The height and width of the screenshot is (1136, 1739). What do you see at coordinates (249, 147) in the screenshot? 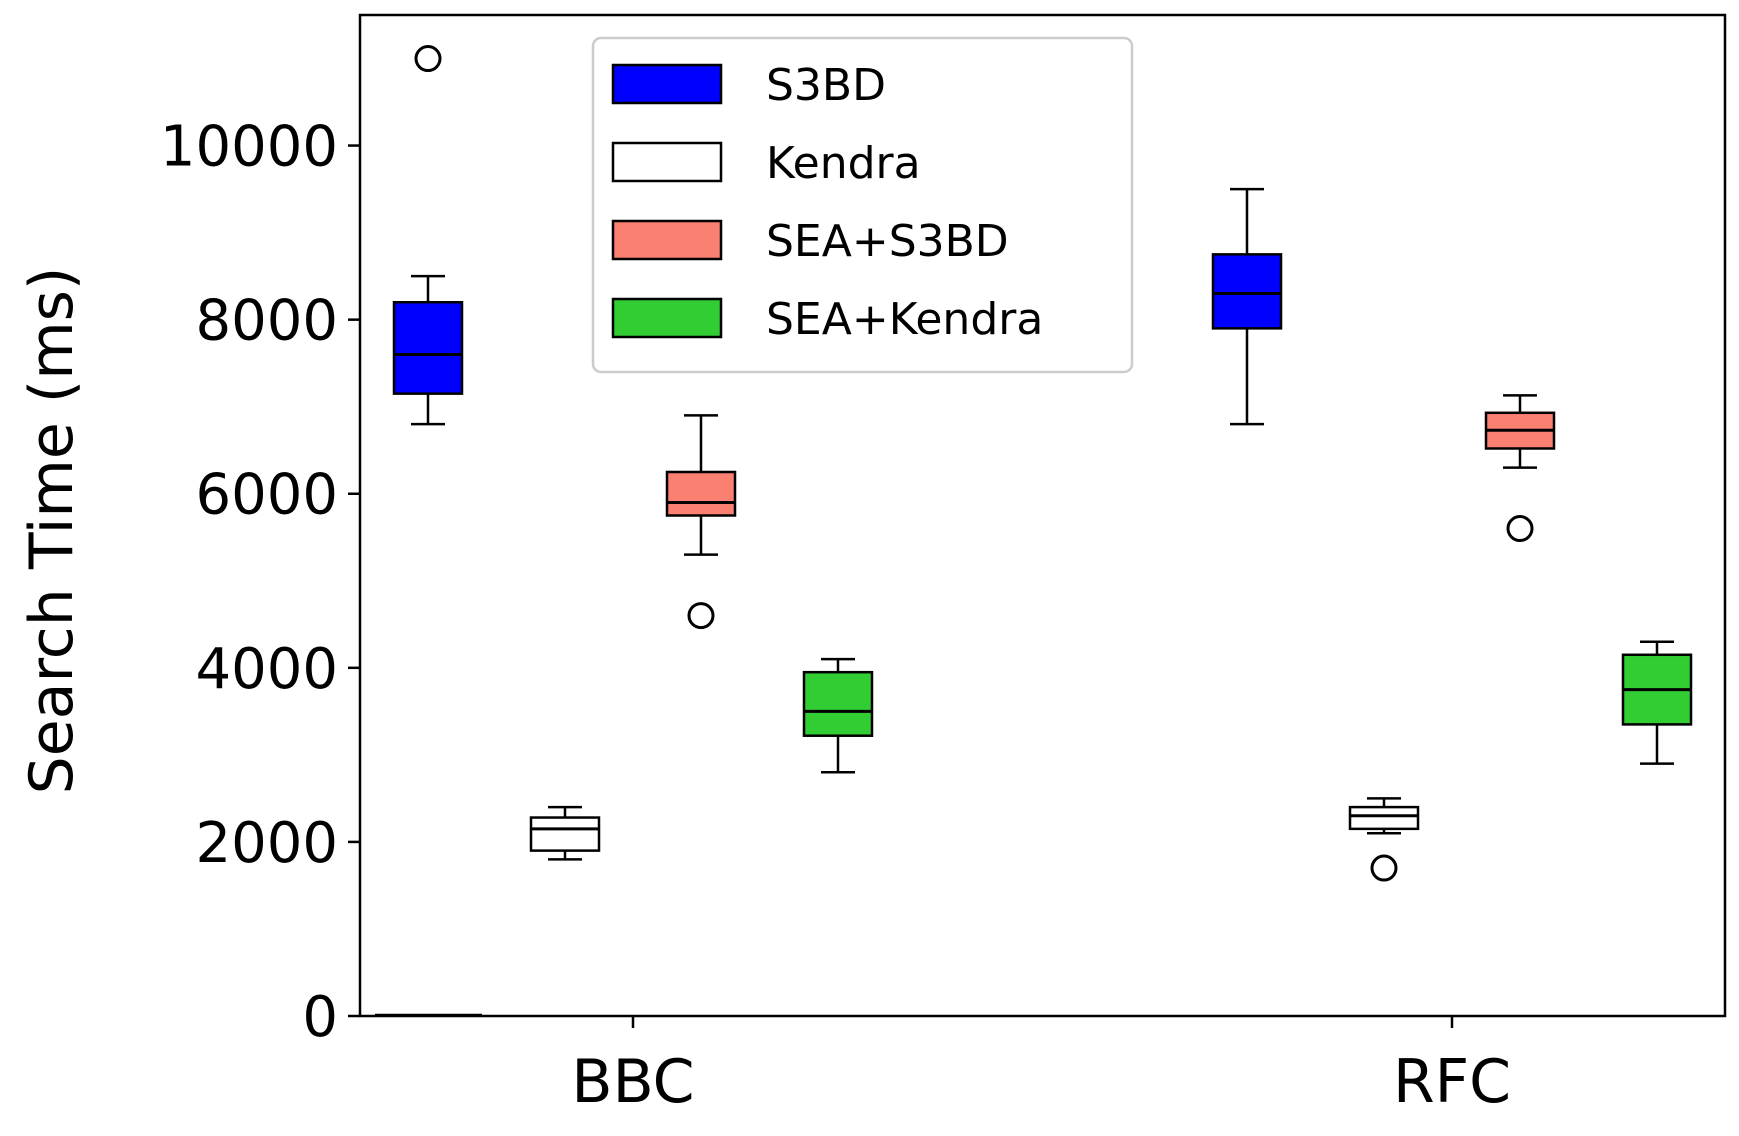
I see `y-tick-label: 10000` at bounding box center [249, 147].